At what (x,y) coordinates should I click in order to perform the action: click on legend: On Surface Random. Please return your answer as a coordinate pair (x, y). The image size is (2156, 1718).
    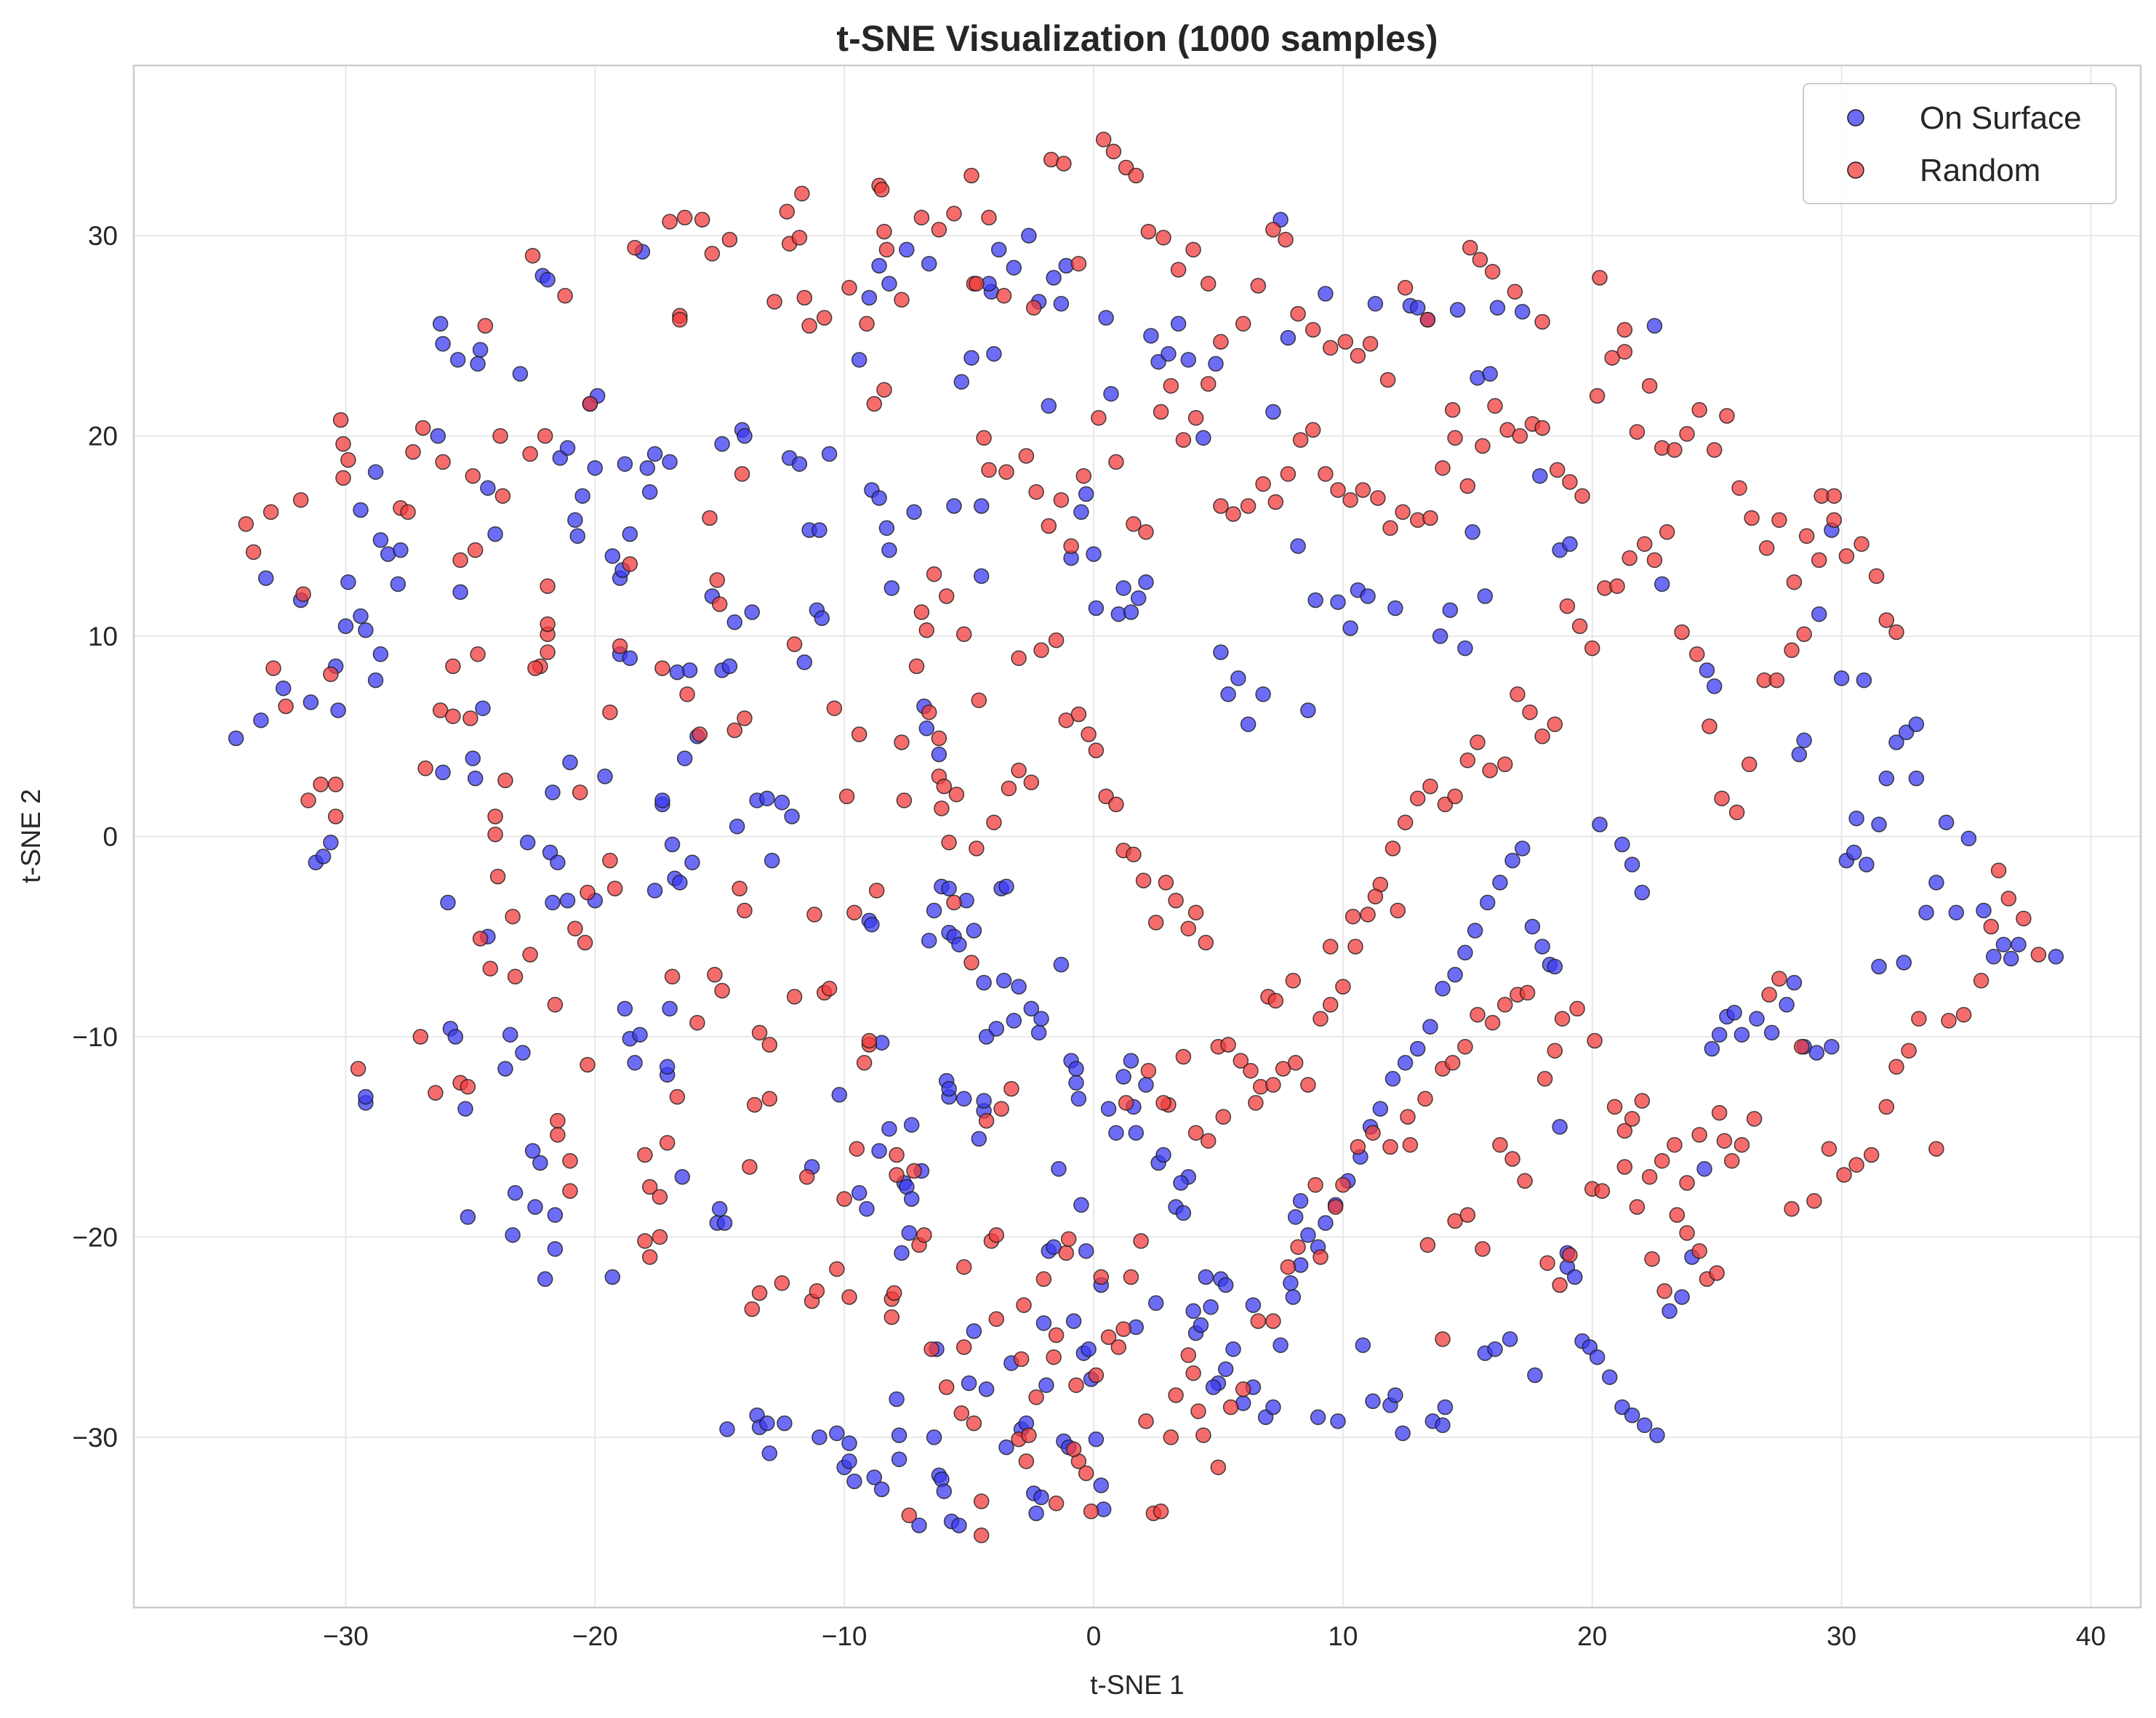
    Looking at the image, I should click on (1960, 143).